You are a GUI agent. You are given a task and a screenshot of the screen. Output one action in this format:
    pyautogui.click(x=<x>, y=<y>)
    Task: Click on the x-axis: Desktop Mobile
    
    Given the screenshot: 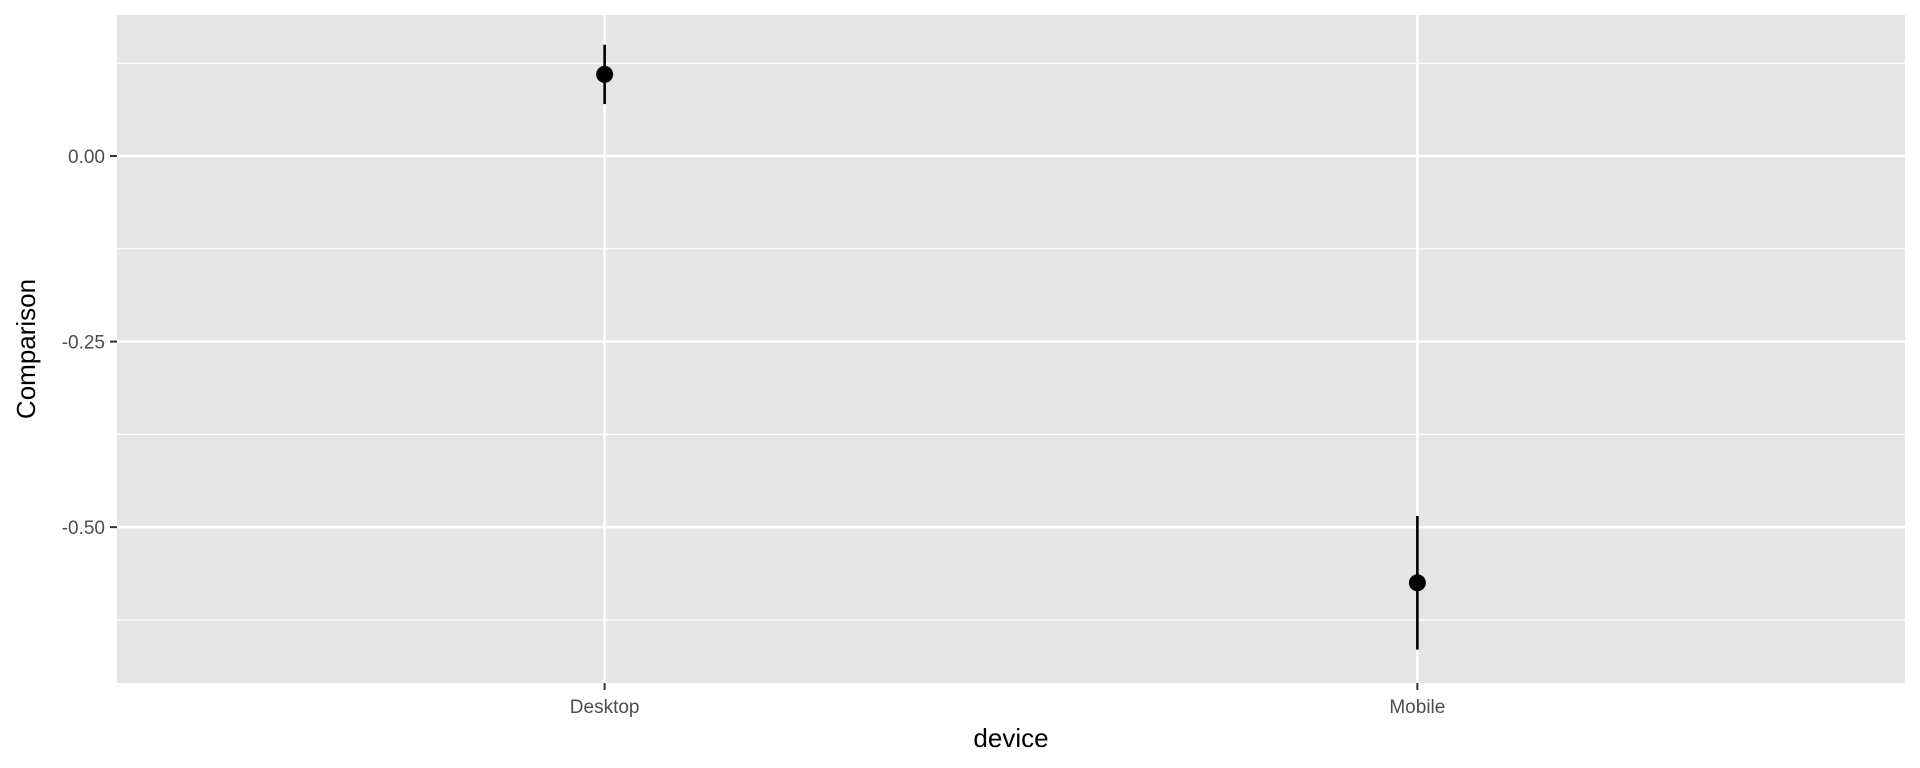 What is the action you would take?
    pyautogui.click(x=1007, y=700)
    